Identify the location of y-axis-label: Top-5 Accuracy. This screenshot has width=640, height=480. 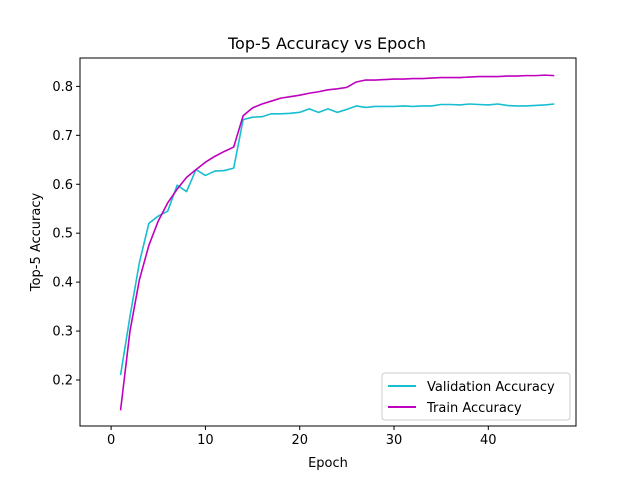
(36, 243).